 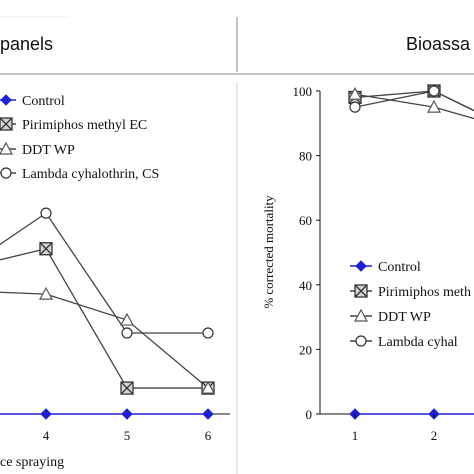 What do you see at coordinates (48, 150) in the screenshot?
I see `left-legend-label-ddt: DDT WP` at bounding box center [48, 150].